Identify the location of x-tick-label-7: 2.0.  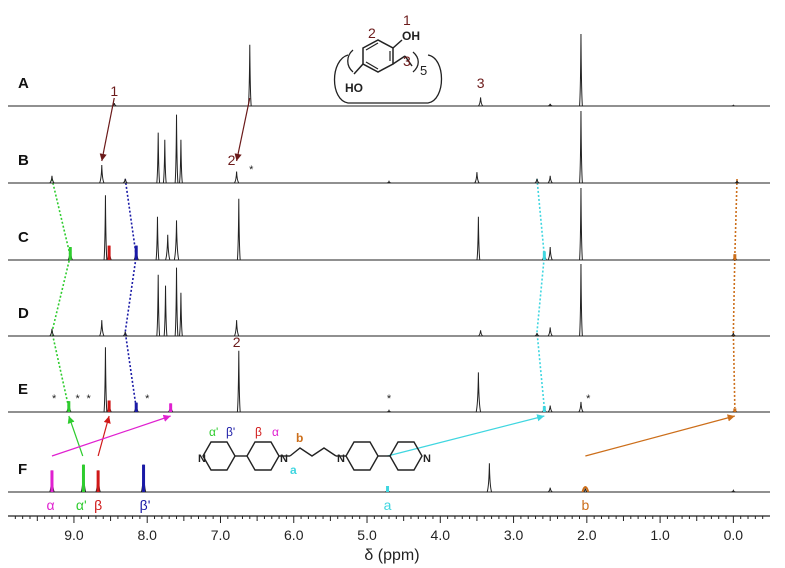
(587, 535).